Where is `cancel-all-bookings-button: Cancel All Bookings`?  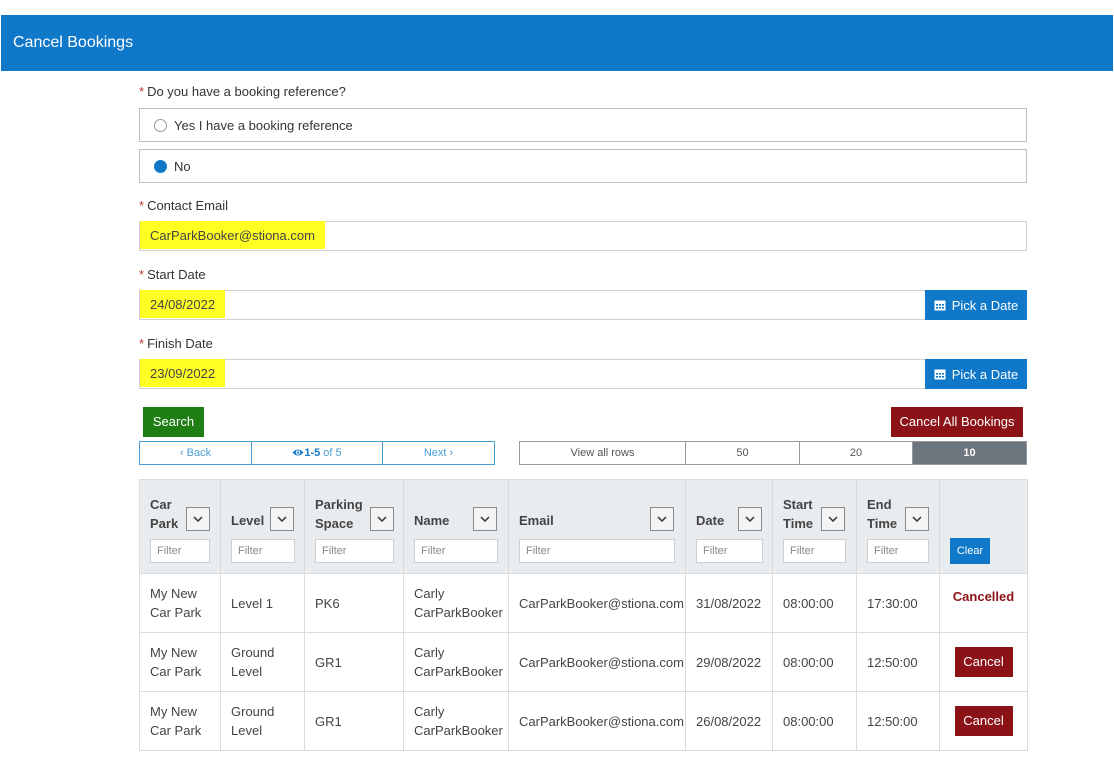 cancel-all-bookings-button: Cancel All Bookings is located at coordinates (957, 422).